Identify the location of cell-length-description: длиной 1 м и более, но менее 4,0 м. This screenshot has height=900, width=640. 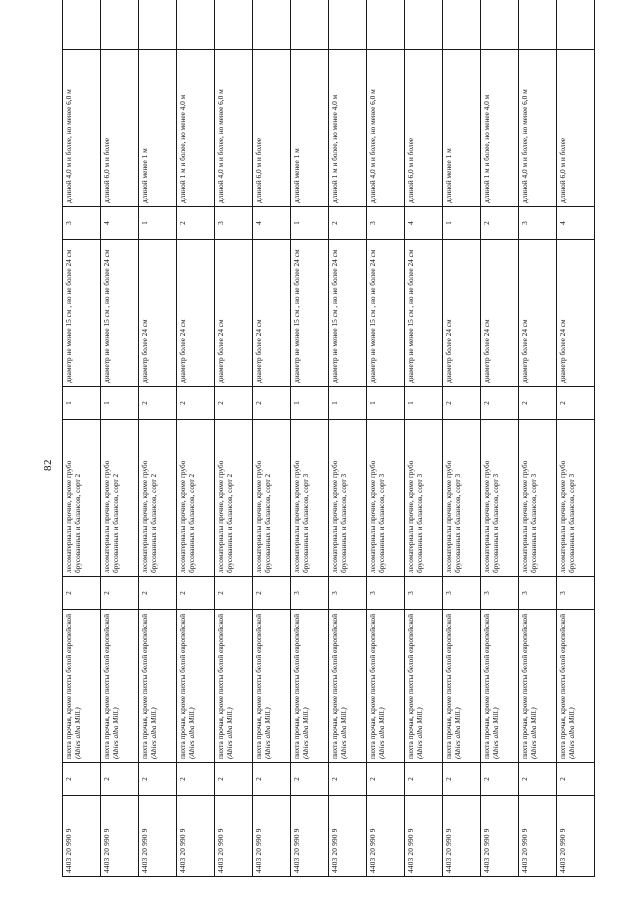
(347, 128).